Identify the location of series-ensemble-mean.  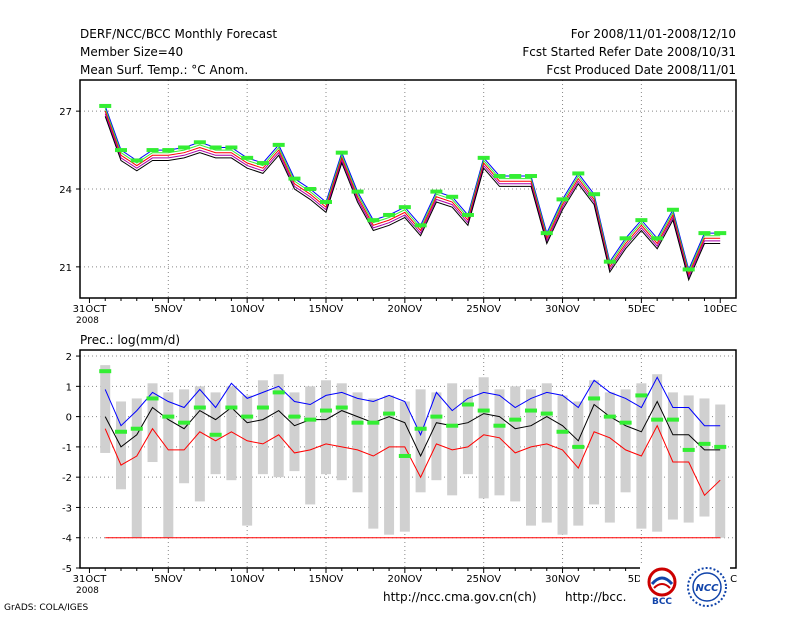
(412, 429).